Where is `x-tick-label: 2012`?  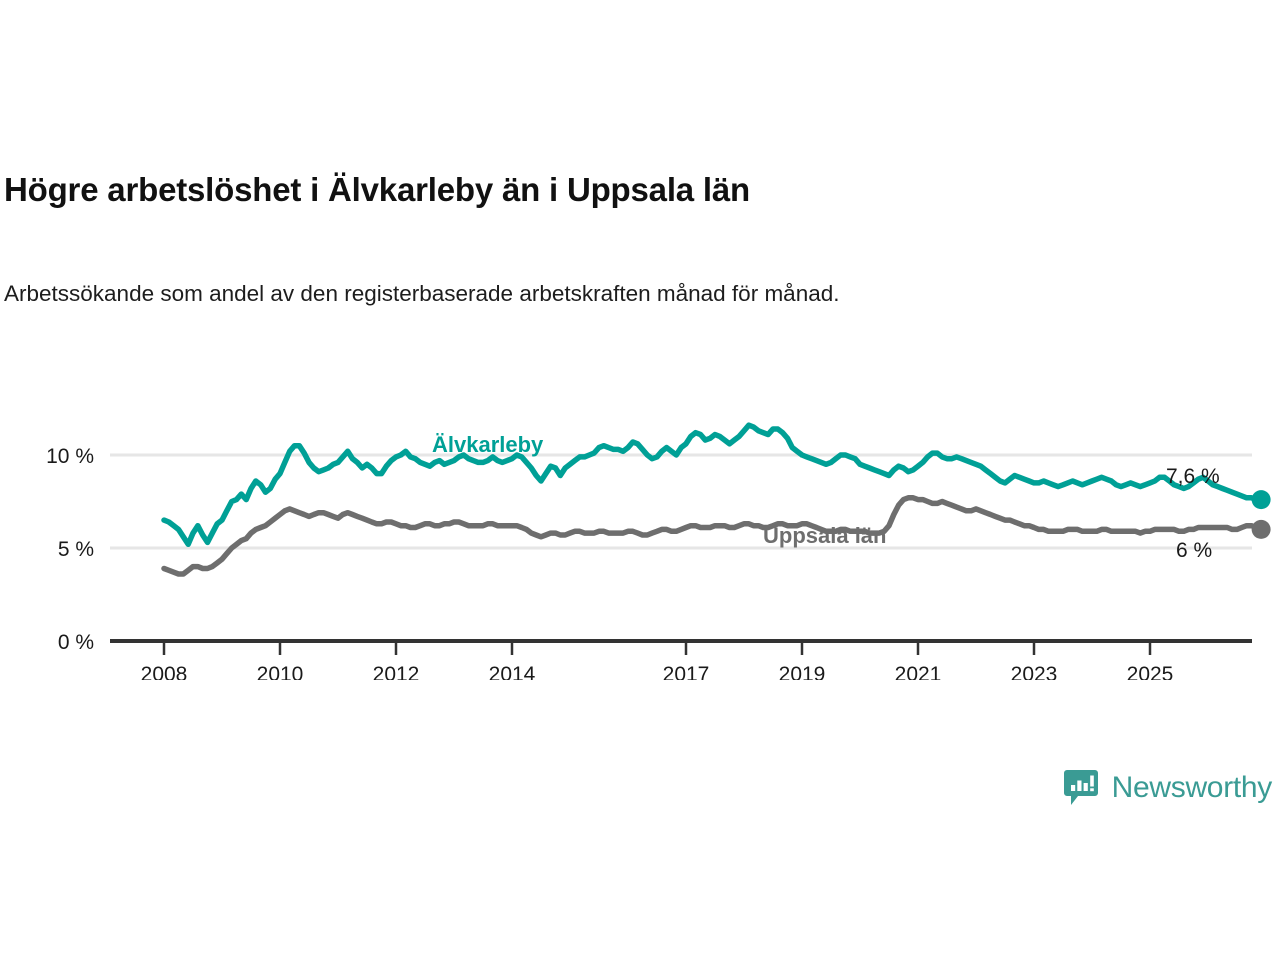 x-tick-label: 2012 is located at coordinates (396, 671).